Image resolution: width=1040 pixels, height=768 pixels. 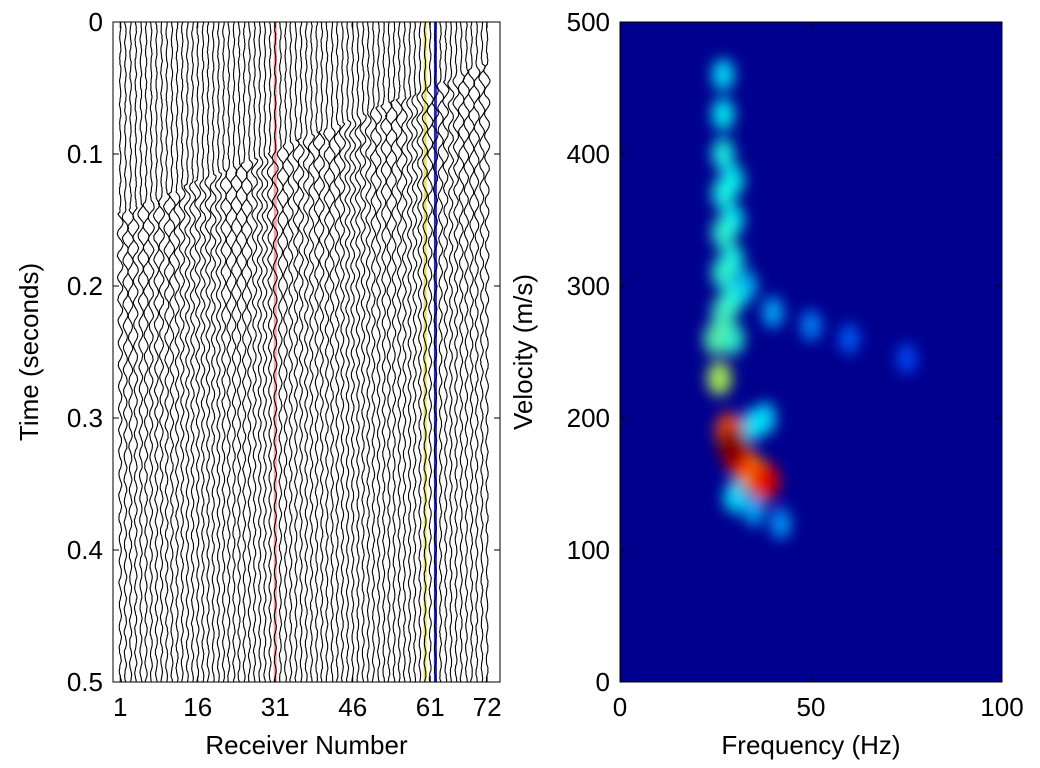 I want to click on y-tick-label: 200, so click(x=588, y=418).